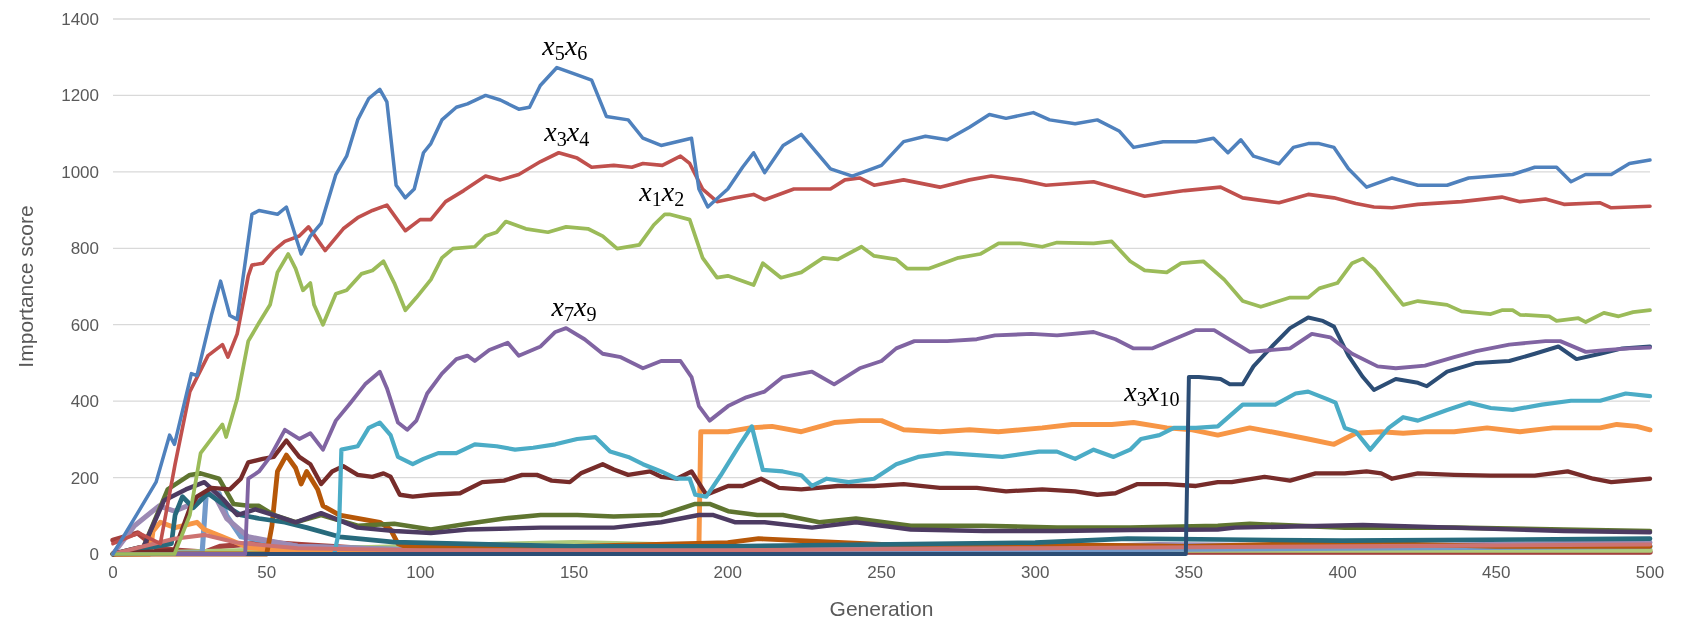  What do you see at coordinates (1342, 572) in the screenshot?
I see `x-tick-label: 400` at bounding box center [1342, 572].